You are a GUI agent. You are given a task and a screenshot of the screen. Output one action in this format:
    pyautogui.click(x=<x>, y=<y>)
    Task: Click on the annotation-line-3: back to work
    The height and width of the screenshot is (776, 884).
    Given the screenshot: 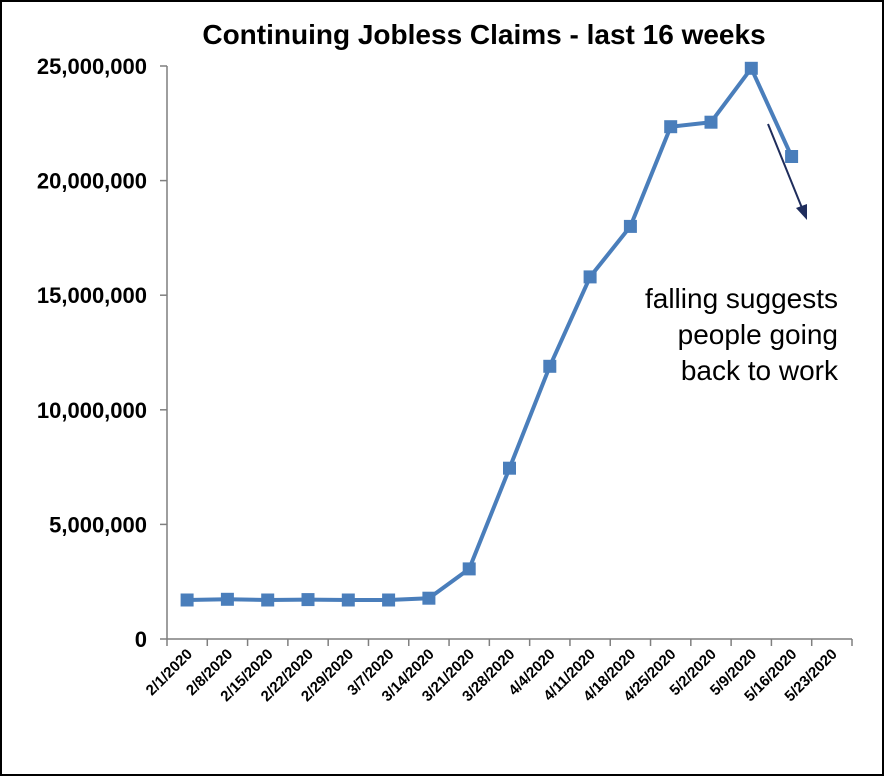 What is the action you would take?
    pyautogui.click(x=760, y=370)
    